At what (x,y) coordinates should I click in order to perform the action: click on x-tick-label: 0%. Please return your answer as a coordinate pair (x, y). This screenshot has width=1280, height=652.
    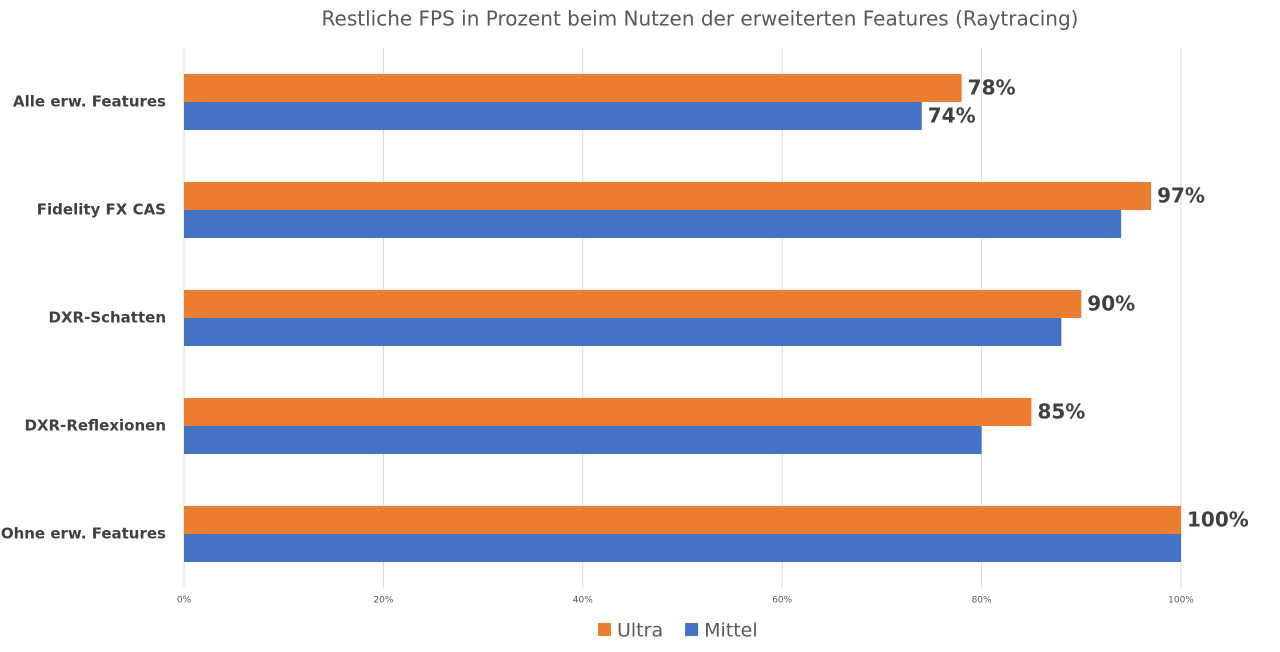
    Looking at the image, I should click on (184, 601).